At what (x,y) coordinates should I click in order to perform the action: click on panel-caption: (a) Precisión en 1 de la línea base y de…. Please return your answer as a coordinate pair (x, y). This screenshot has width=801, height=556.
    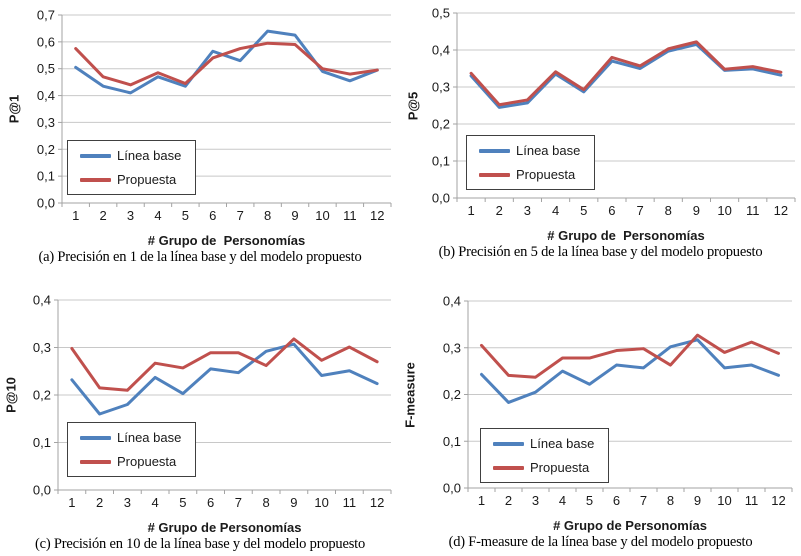
    Looking at the image, I should click on (200, 257).